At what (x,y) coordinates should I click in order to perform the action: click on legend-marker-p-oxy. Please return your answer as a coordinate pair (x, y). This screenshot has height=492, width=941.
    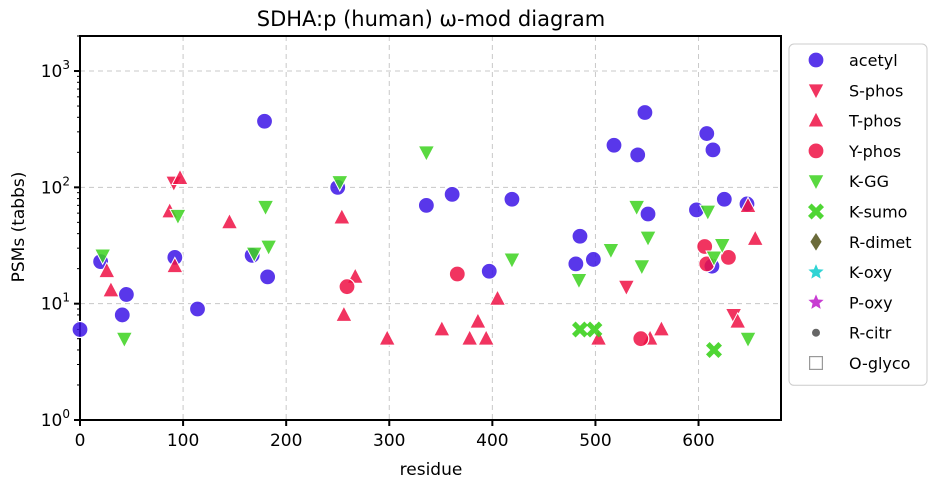
    Looking at the image, I should click on (816, 301).